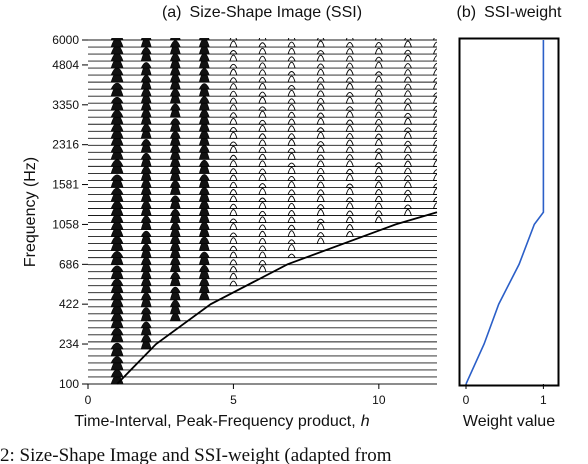  I want to click on ssi-y-tick-label: 1058, so click(65, 224).